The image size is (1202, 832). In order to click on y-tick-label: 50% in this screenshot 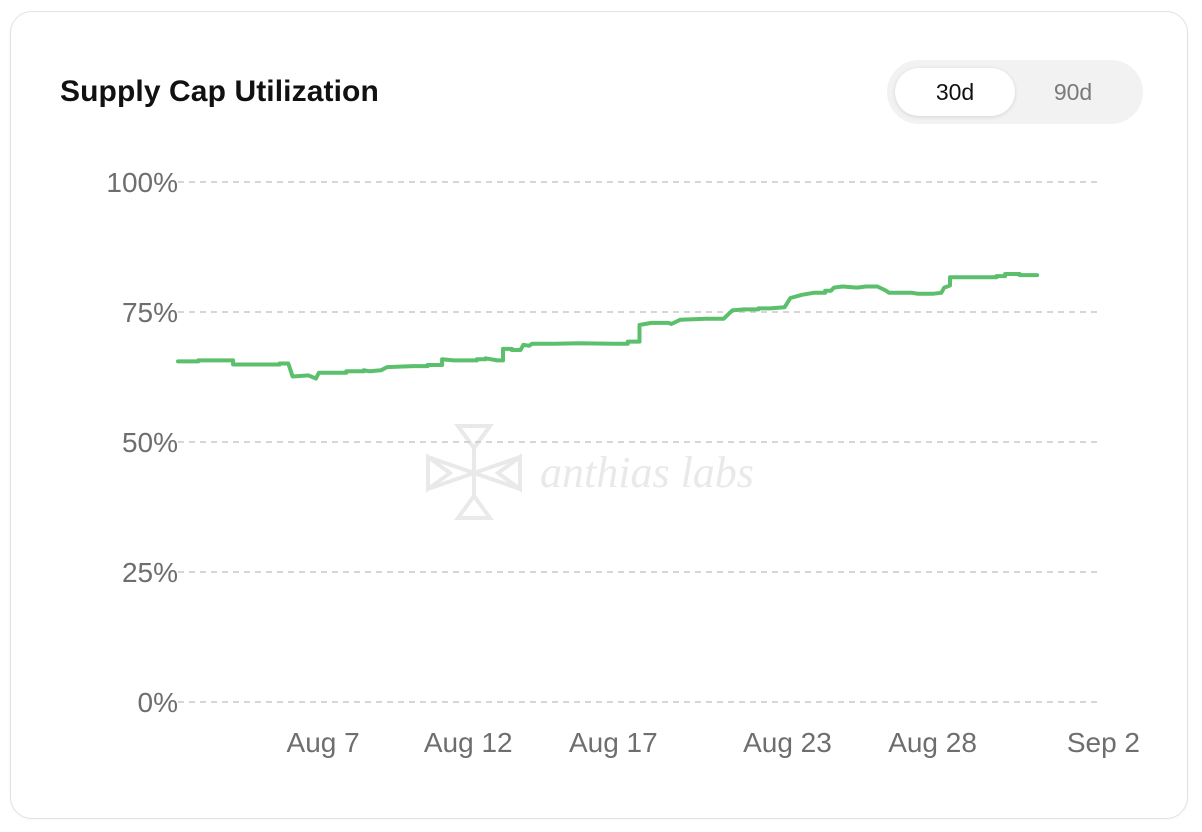, I will do `click(150, 442)`.